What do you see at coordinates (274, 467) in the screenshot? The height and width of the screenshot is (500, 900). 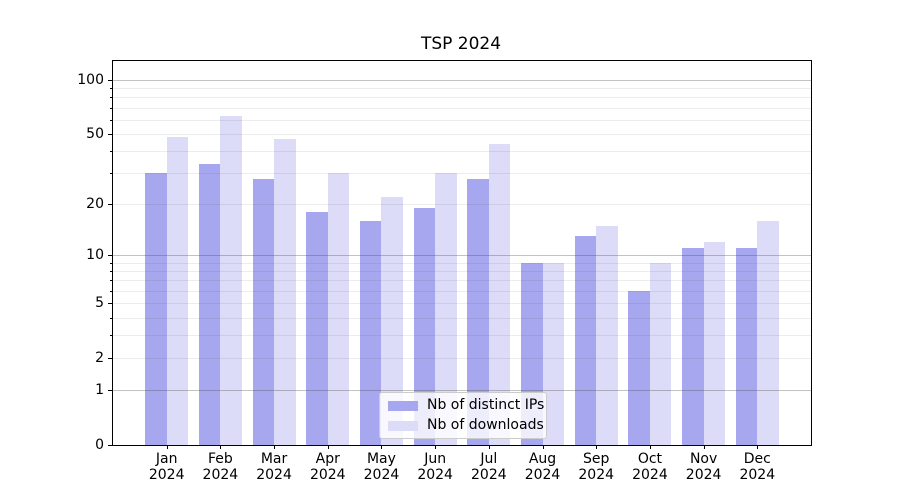 I see `x-tick-label-mar: Mar 2024` at bounding box center [274, 467].